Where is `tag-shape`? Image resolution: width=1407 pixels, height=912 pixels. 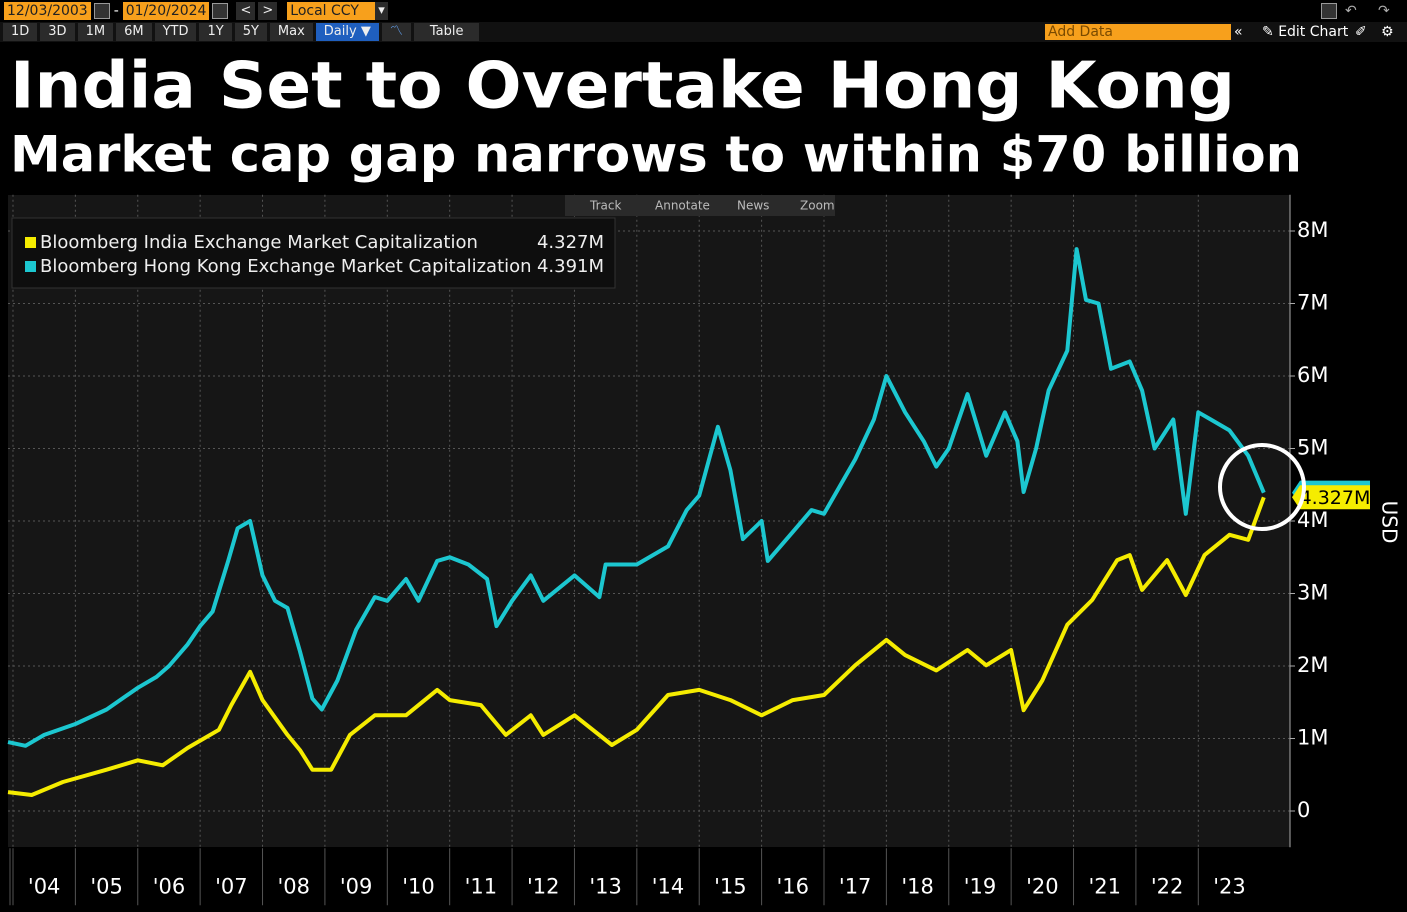 tag-shape is located at coordinates (1331, 497).